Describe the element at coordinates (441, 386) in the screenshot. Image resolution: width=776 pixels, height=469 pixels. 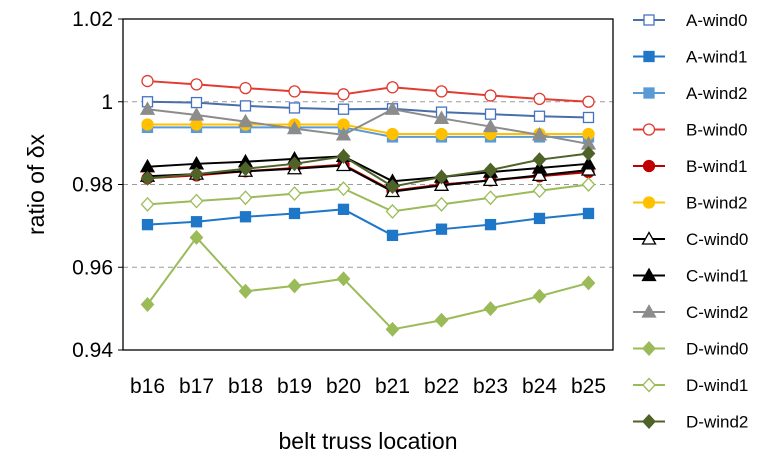
I see `x-tick-label: b22` at that location.